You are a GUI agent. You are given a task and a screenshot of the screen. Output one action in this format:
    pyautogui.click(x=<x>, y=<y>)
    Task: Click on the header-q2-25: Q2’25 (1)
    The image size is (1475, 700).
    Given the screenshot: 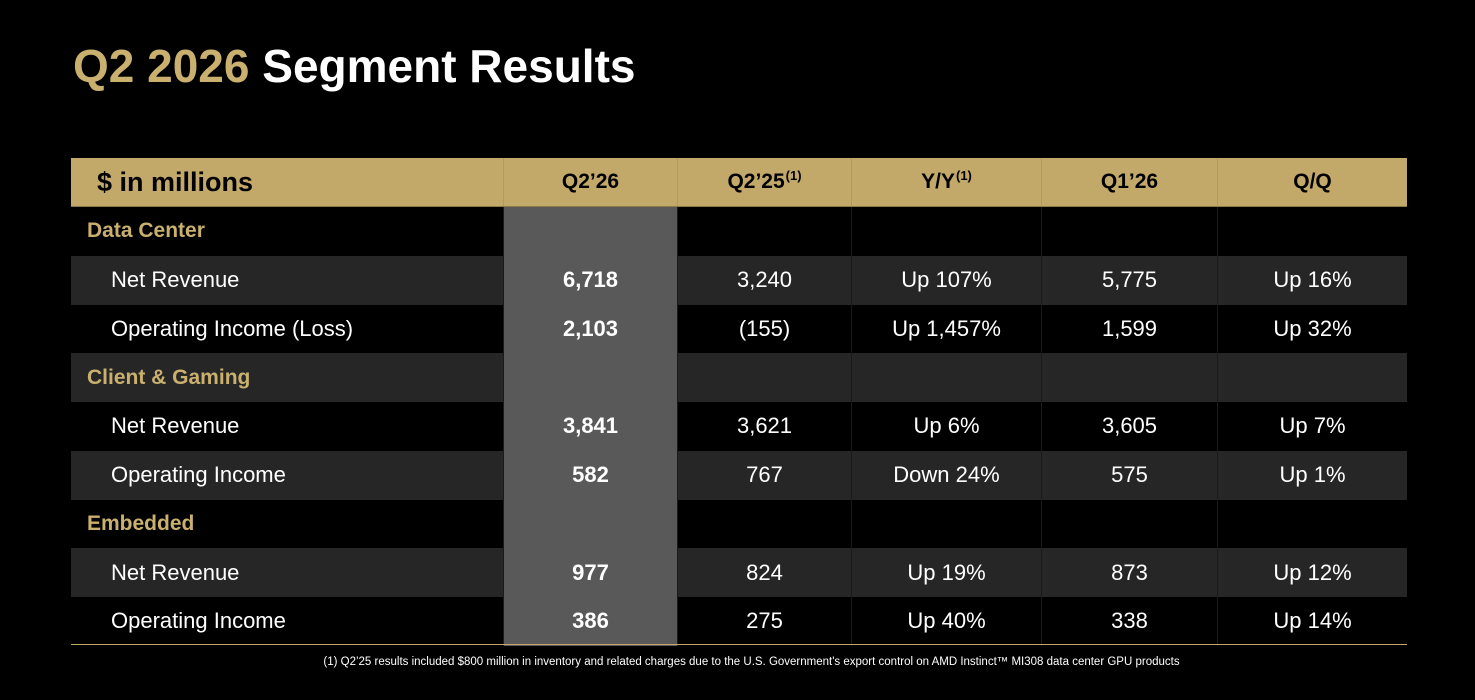 What is the action you would take?
    pyautogui.click(x=764, y=182)
    